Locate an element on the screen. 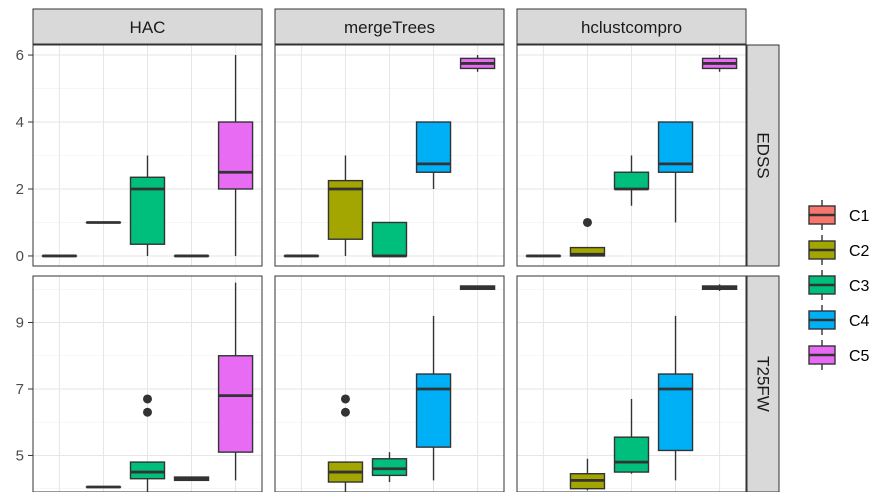 Image resolution: width=873 pixels, height=492 pixels. legend-item-c1: C1 is located at coordinates (839, 215).